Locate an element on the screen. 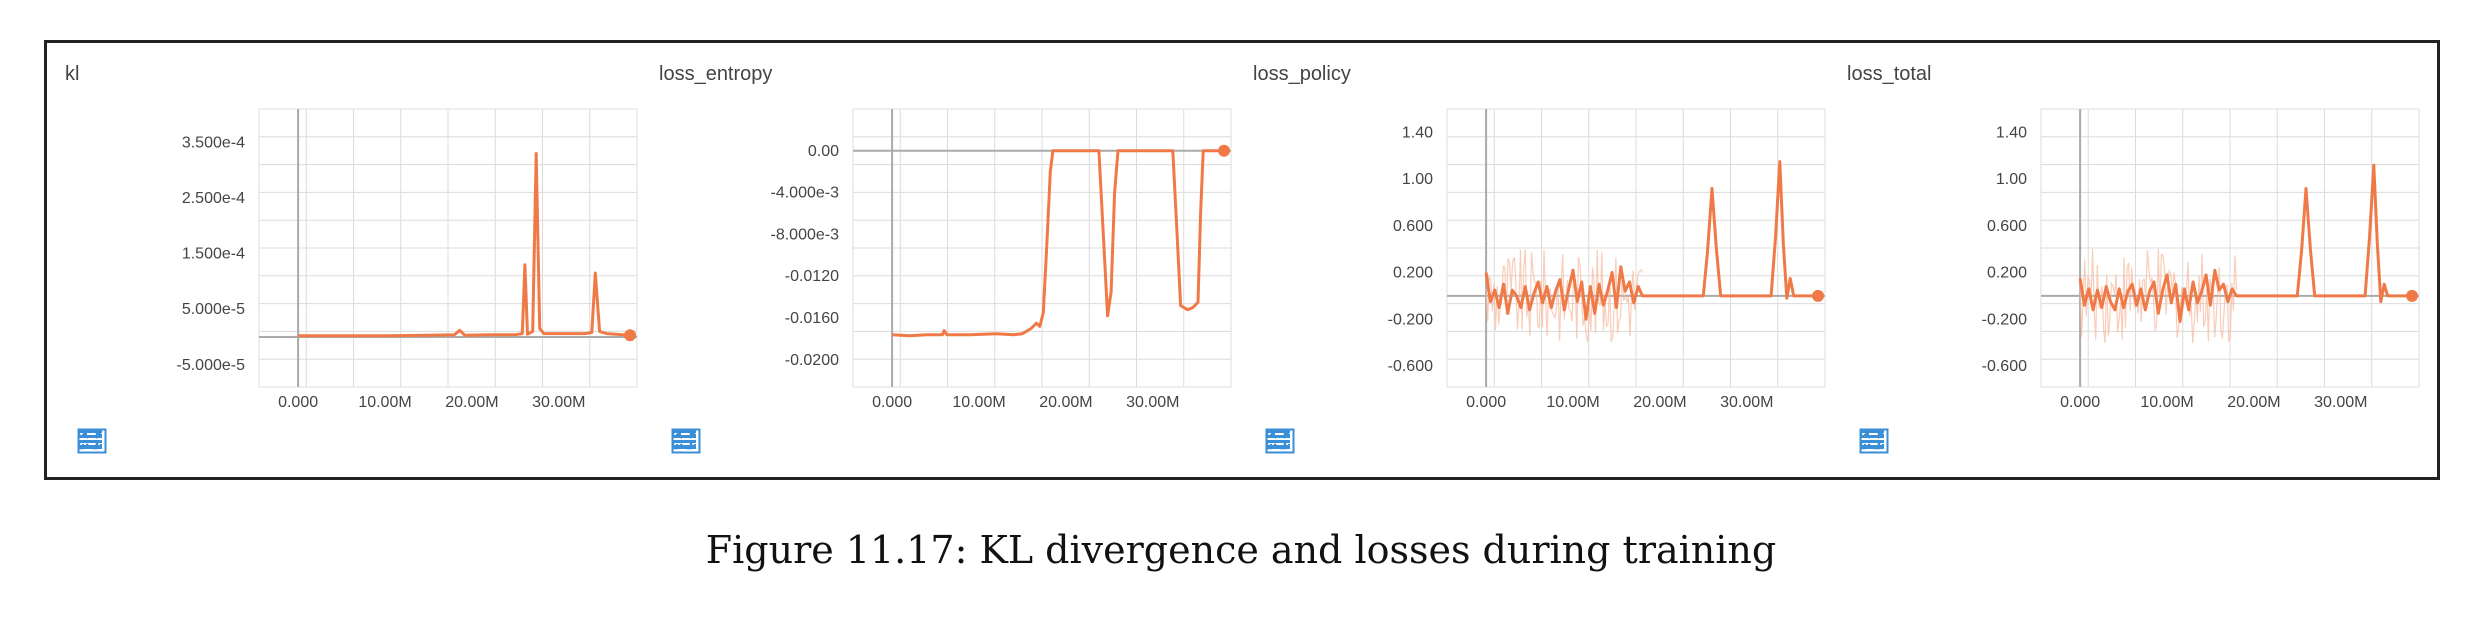  chart-title: kl is located at coordinates (72, 74).